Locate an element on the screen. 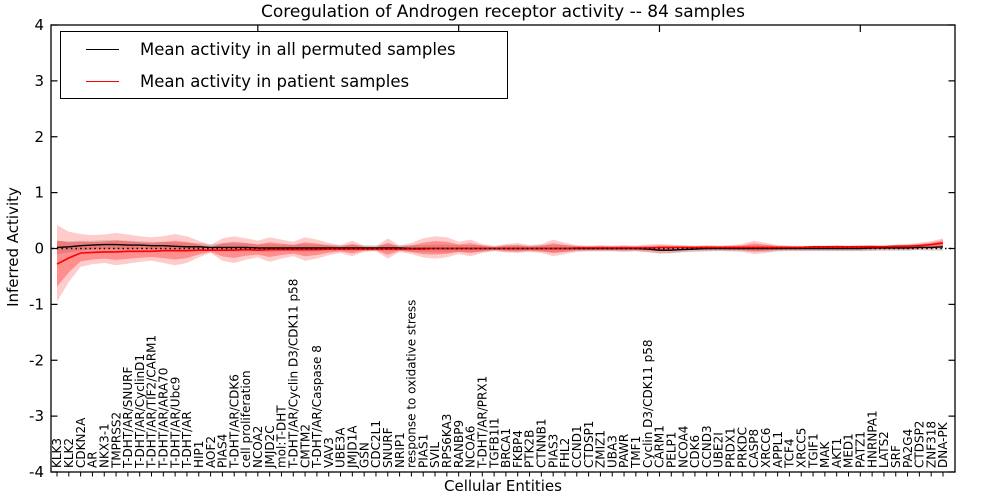 Image resolution: width=1000 pixels, height=500 pixels. x-category-label: PRDX1 is located at coordinates (731, 447).